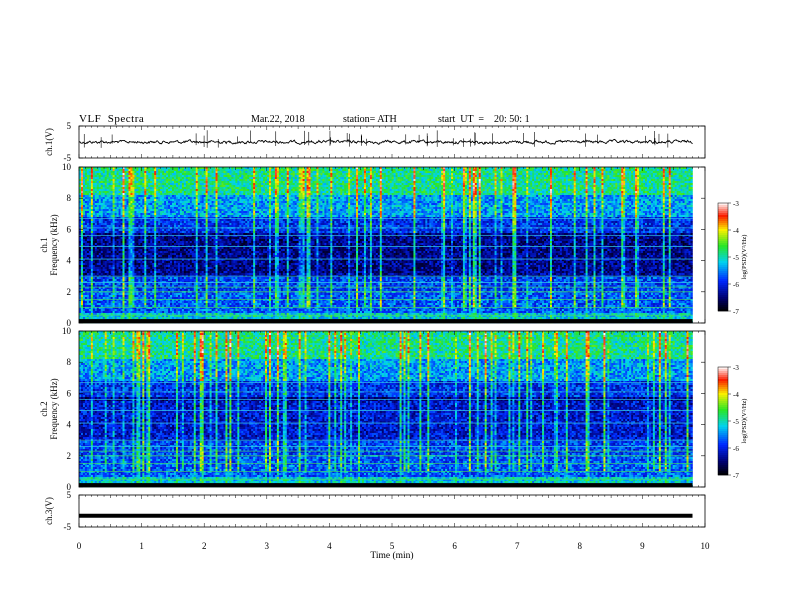 This screenshot has height=612, width=792. Describe the element at coordinates (49, 511) in the screenshot. I see `ch3-ylabel: ch.3(V)` at that location.